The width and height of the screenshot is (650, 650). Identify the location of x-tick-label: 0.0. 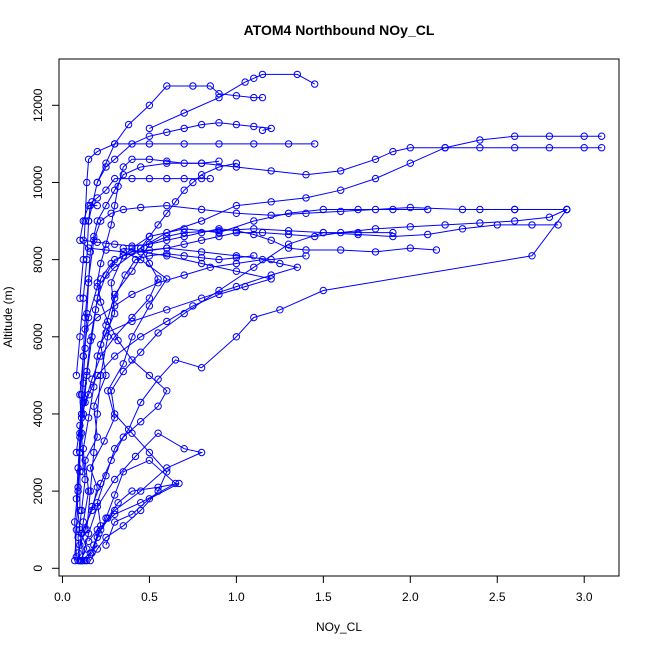
(62, 597).